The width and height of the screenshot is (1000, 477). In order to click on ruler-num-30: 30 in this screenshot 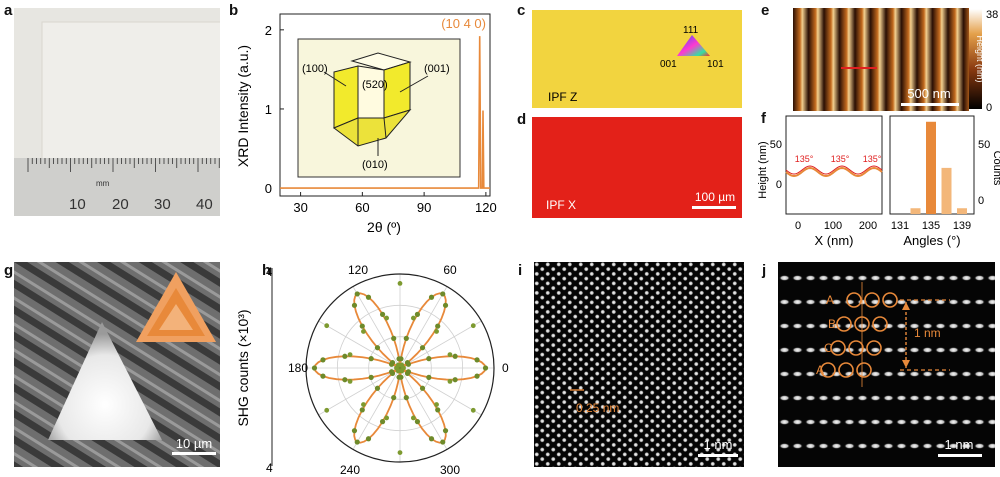, I will do `click(162, 204)`.